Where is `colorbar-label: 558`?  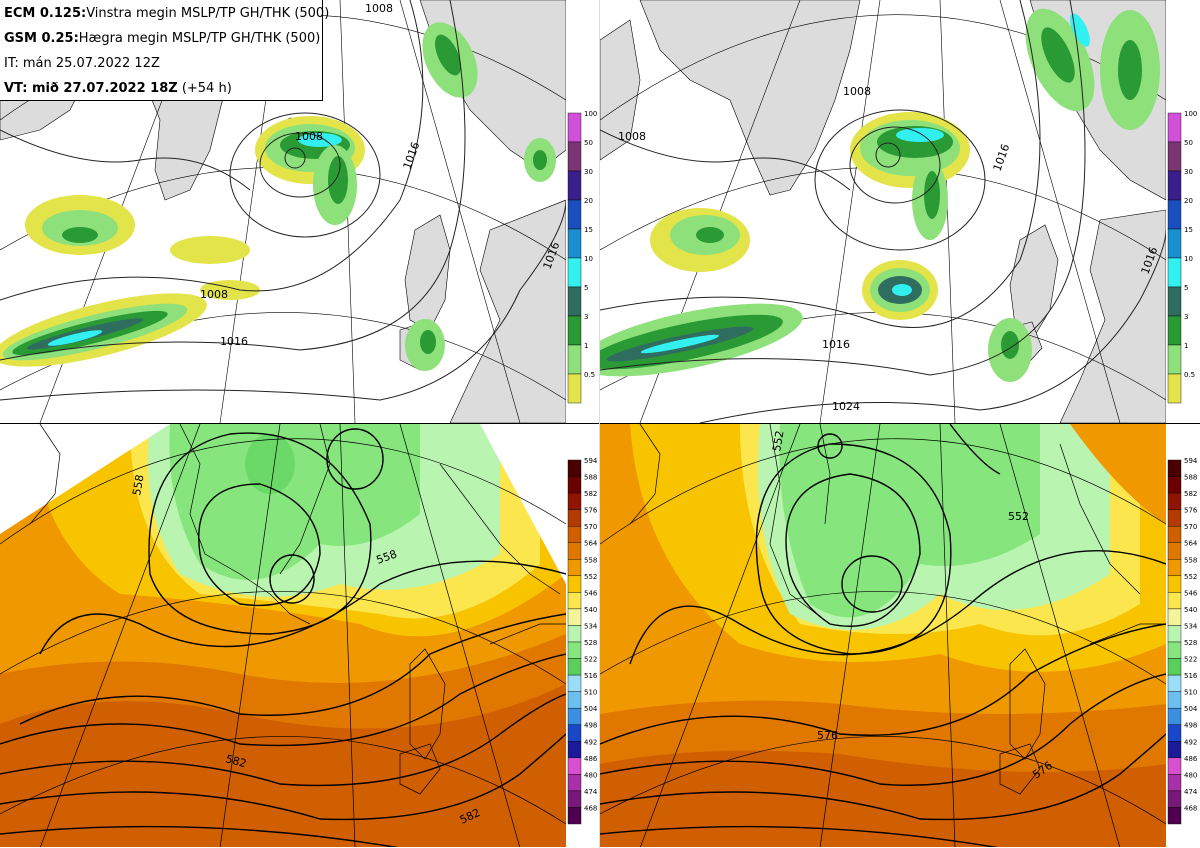
colorbar-label: 558 is located at coordinates (590, 560).